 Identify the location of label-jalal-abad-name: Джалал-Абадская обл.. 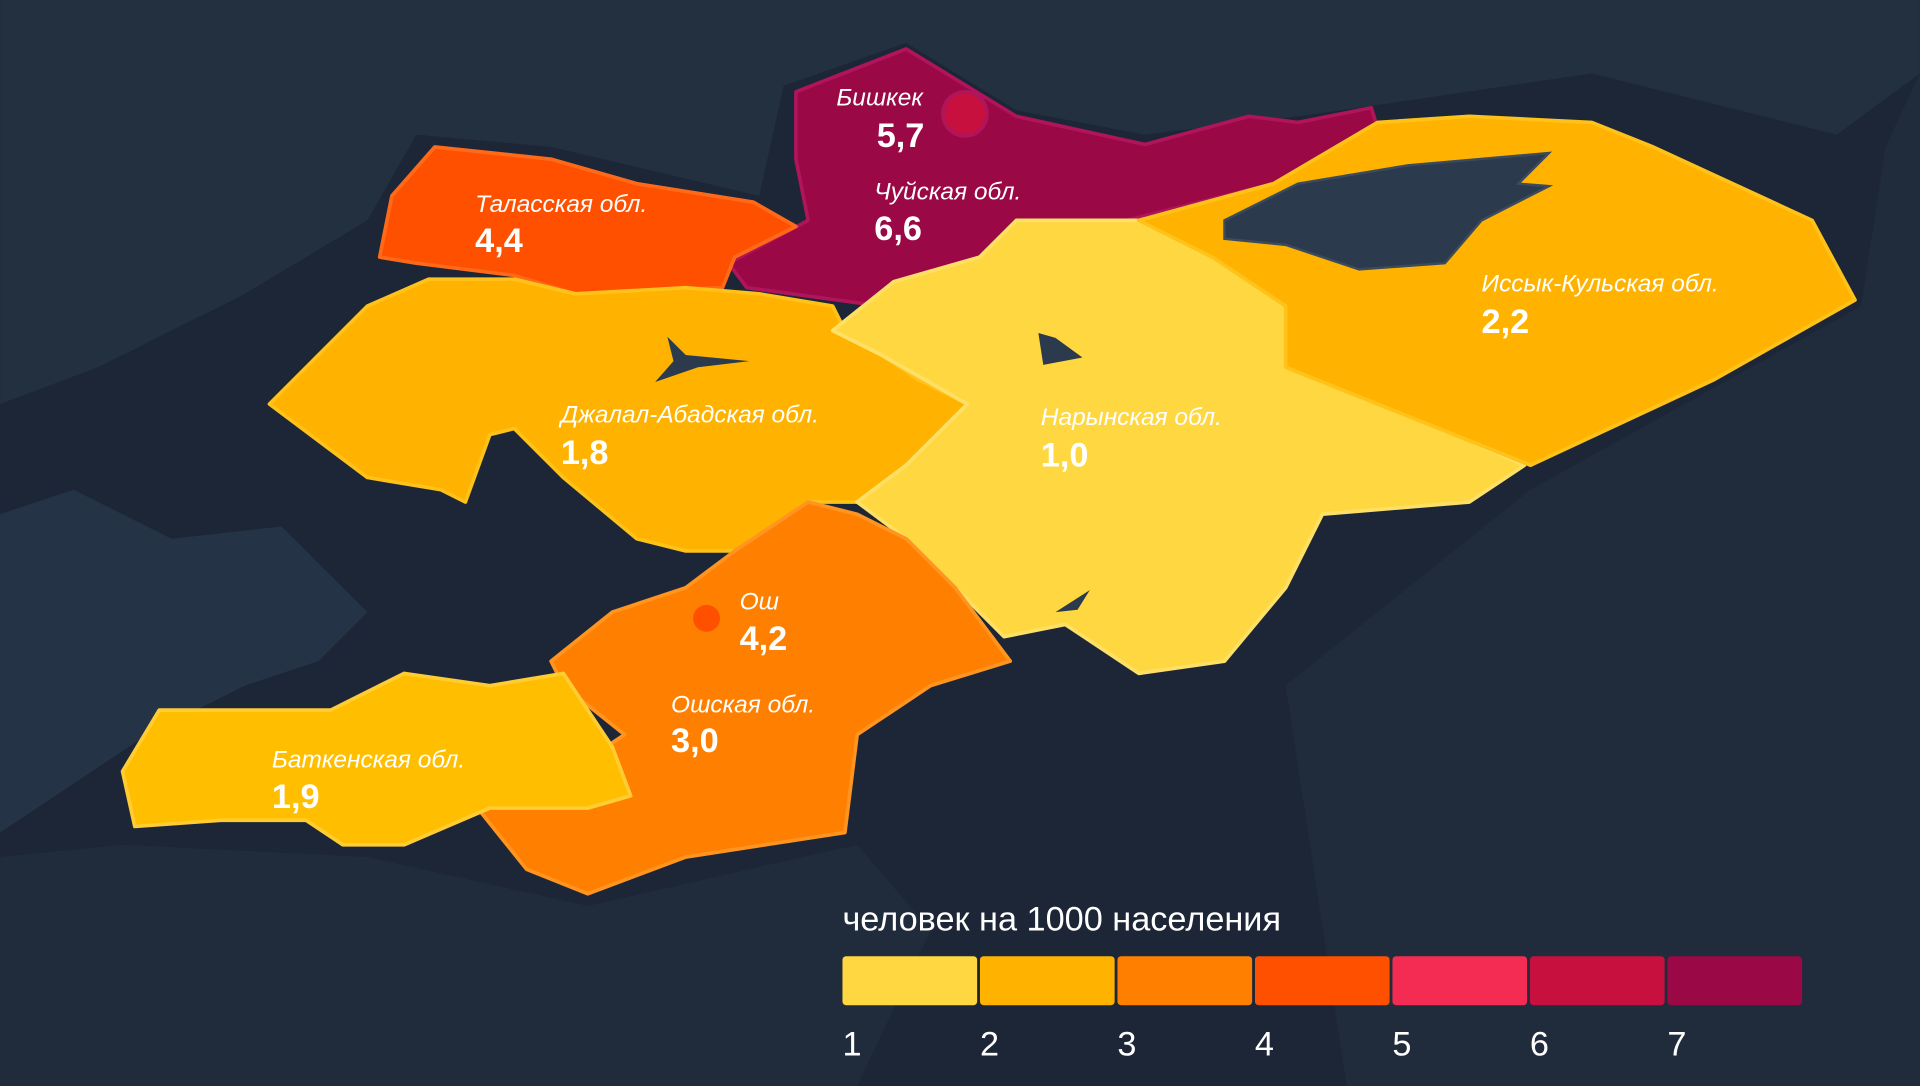
(688, 414).